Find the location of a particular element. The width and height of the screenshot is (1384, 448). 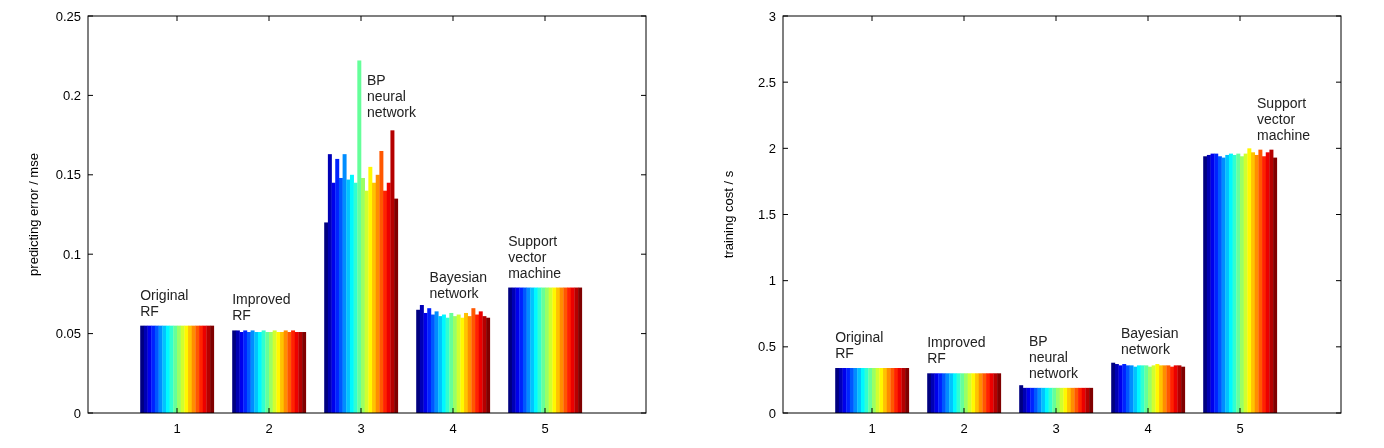

y-tick-label: 2.5 is located at coordinates (766, 82).